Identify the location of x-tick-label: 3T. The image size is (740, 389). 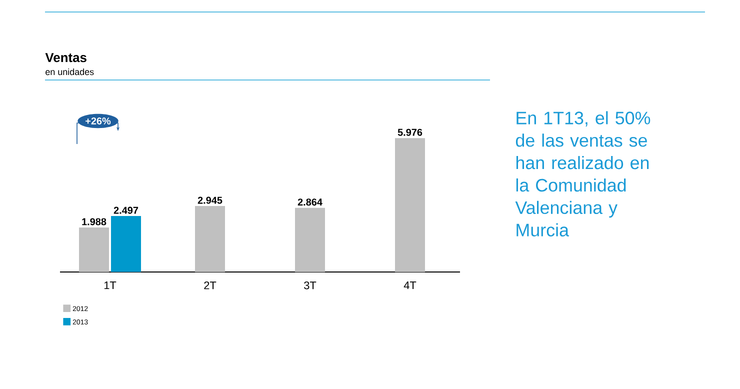
(310, 286).